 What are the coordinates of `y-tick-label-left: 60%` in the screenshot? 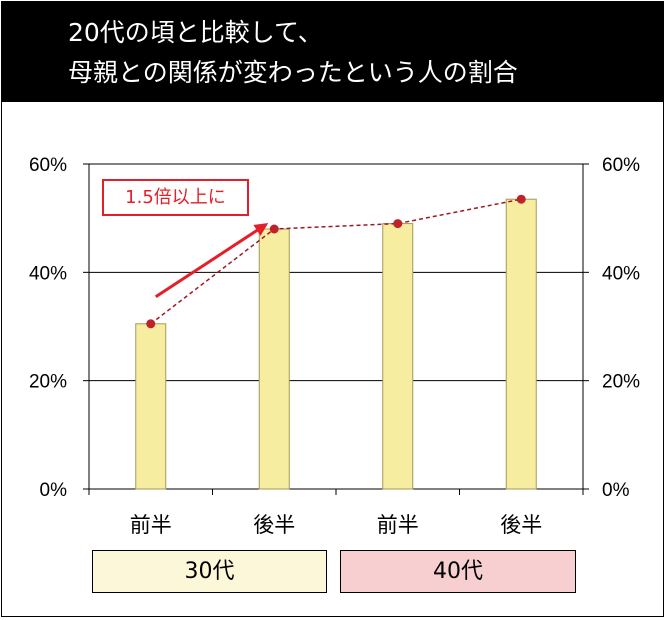 It's located at (48, 165).